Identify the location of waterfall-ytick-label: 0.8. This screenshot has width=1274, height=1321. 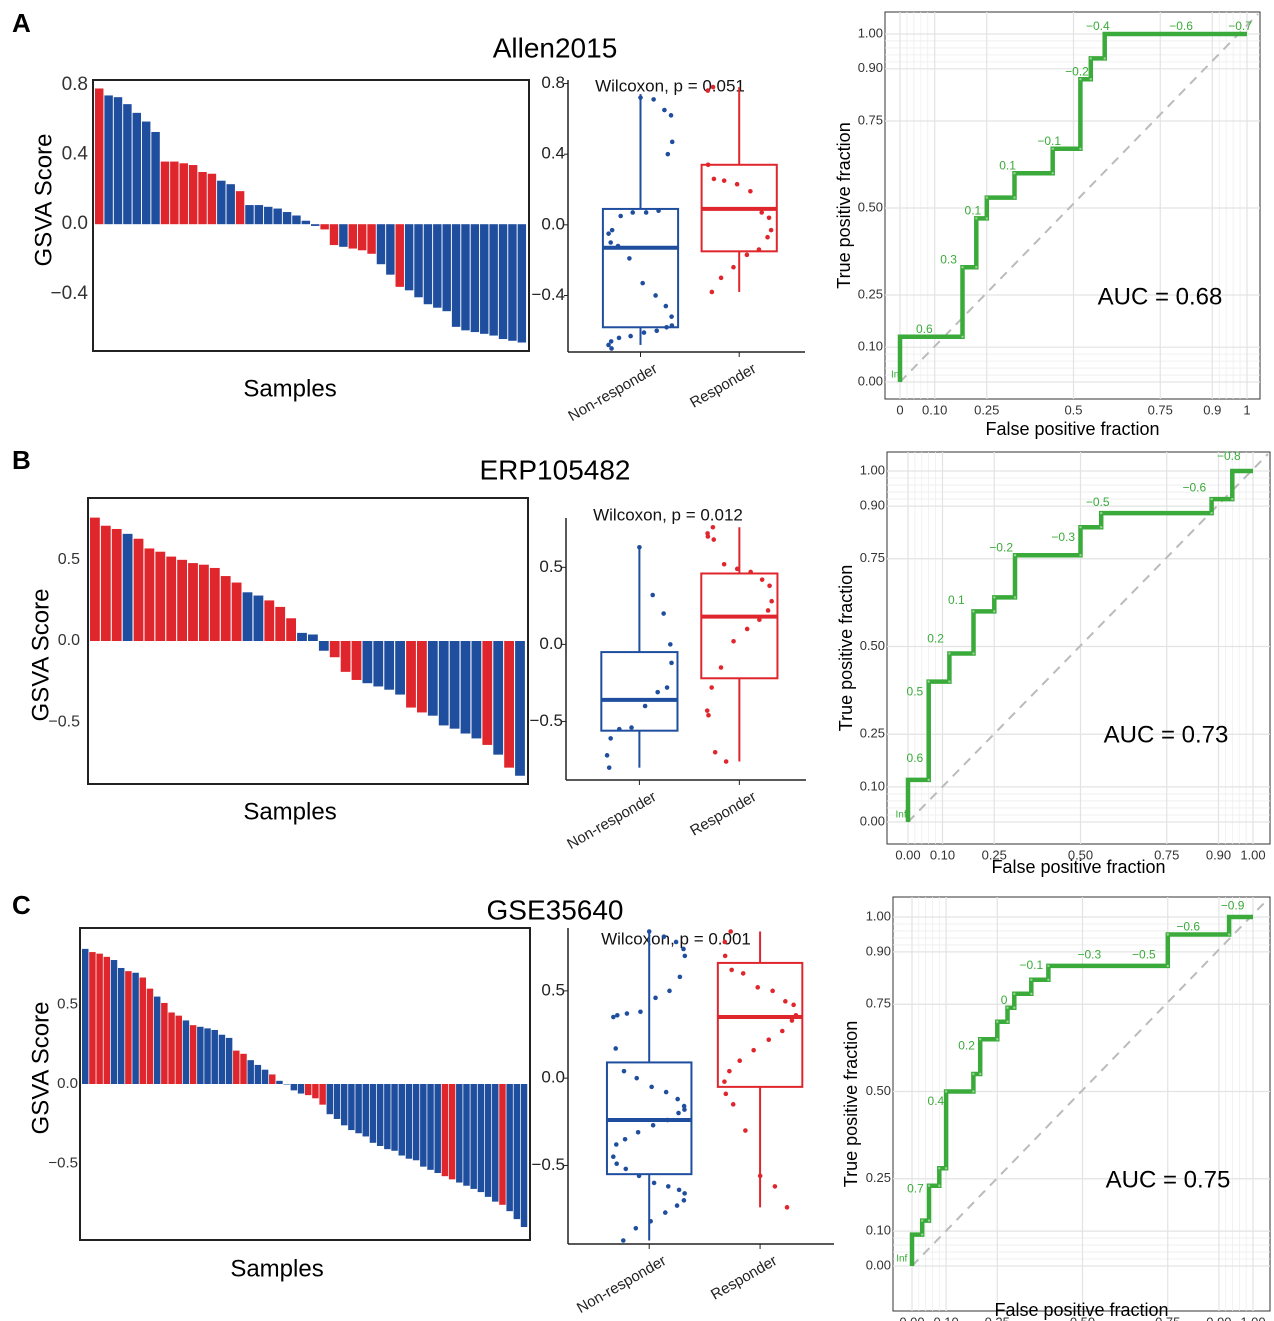
(75, 84).